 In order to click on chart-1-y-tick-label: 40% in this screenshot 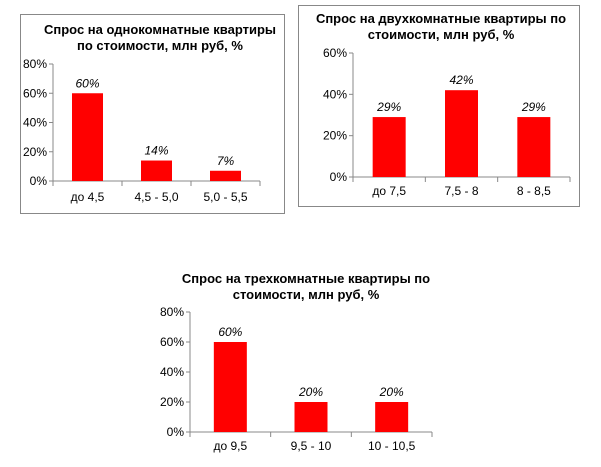, I will do `click(35, 123)`.